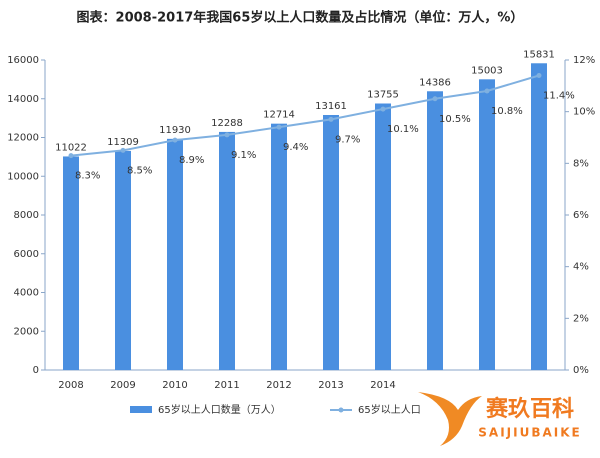  I want to click on y2-tick-label: 8%, so click(581, 163).